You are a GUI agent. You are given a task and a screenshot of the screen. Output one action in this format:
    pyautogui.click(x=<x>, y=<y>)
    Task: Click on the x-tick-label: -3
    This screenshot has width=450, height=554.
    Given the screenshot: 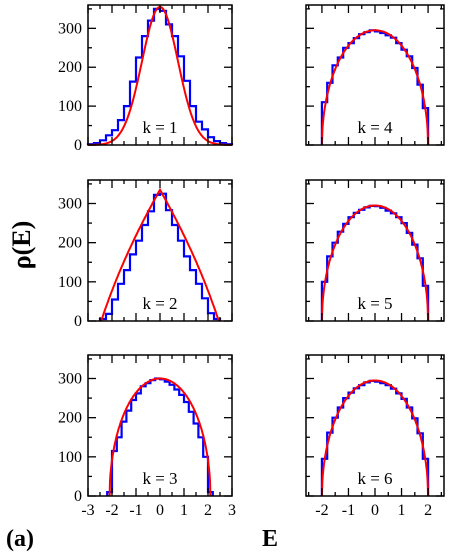 What is the action you would take?
    pyautogui.click(x=87, y=510)
    